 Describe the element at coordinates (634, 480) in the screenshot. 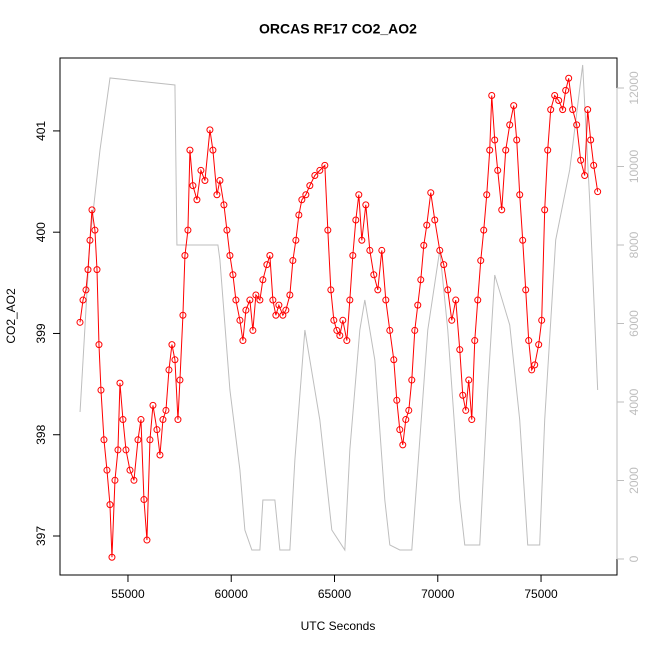

I see `y2-tick-label: 2000` at that location.